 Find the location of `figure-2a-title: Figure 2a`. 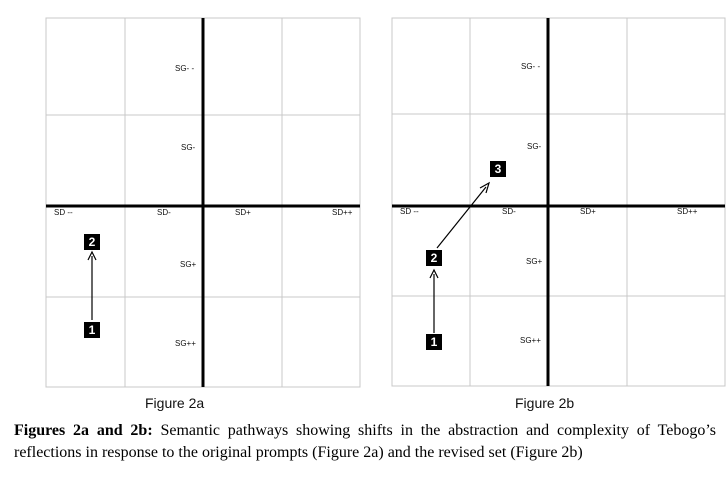

figure-2a-title: Figure 2a is located at coordinates (175, 403).